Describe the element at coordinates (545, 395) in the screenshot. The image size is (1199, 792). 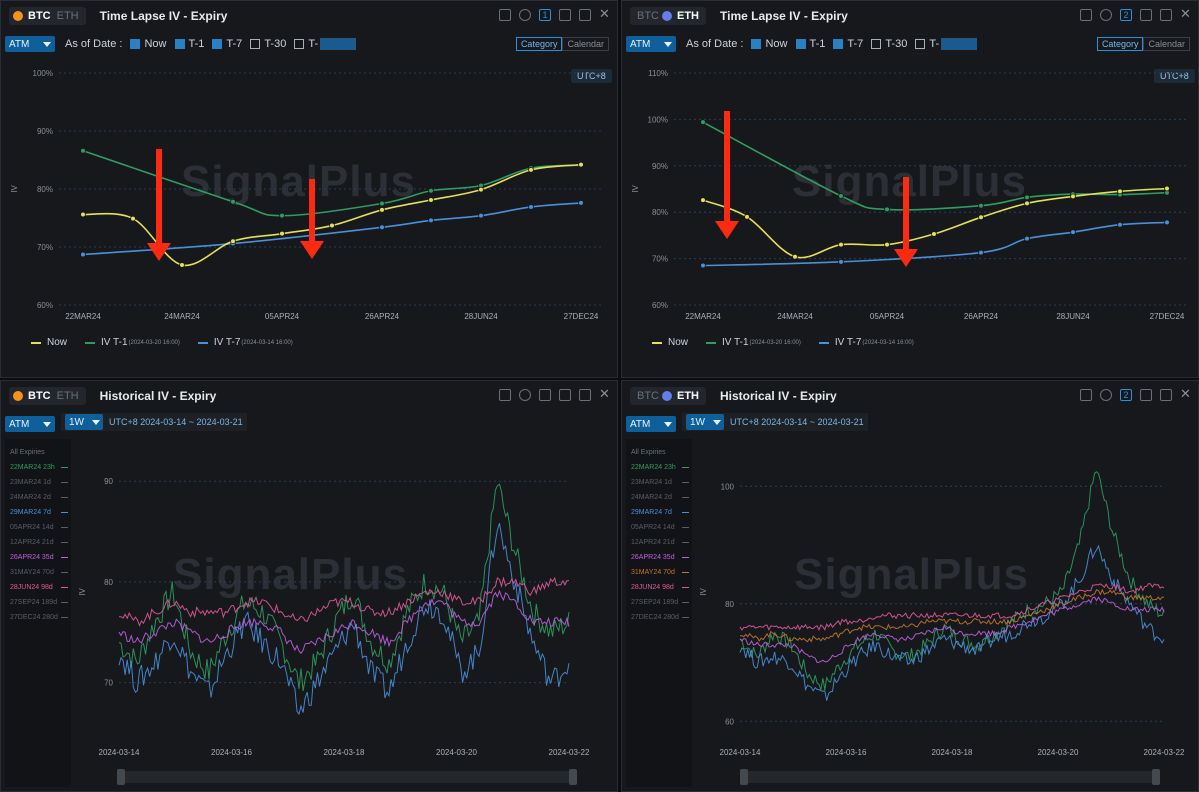
I see `folder-icon` at that location.